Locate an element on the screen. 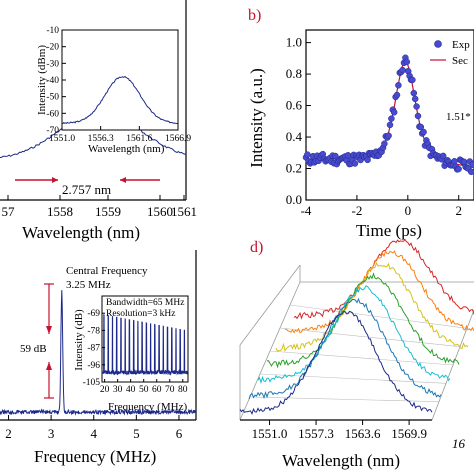 The height and width of the screenshot is (474, 474). panel-d-label: d) is located at coordinates (256, 247).